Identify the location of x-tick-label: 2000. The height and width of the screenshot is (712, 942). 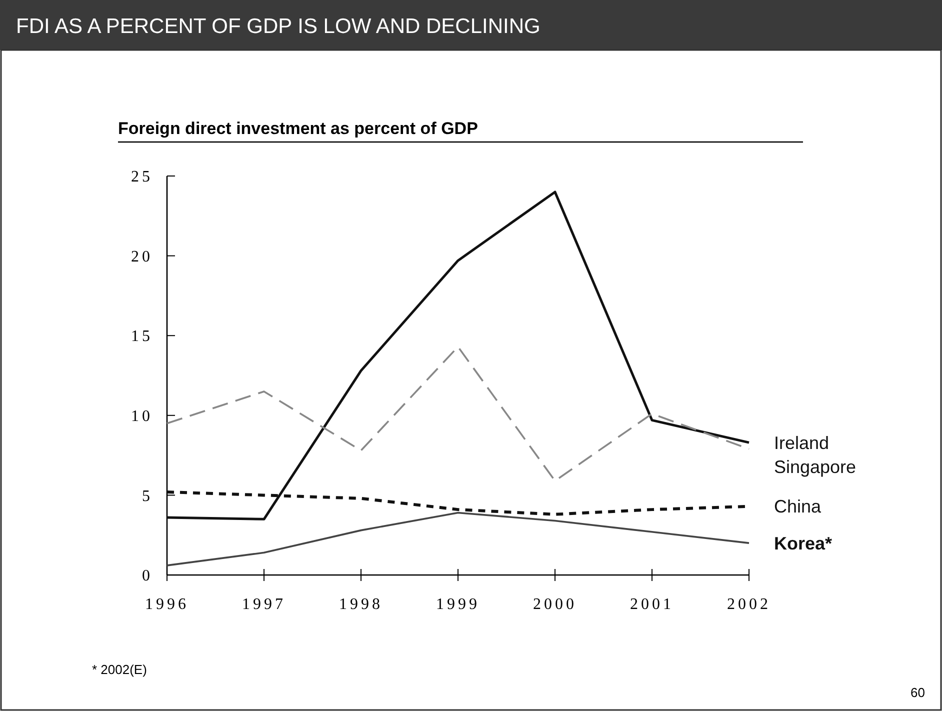
(555, 604).